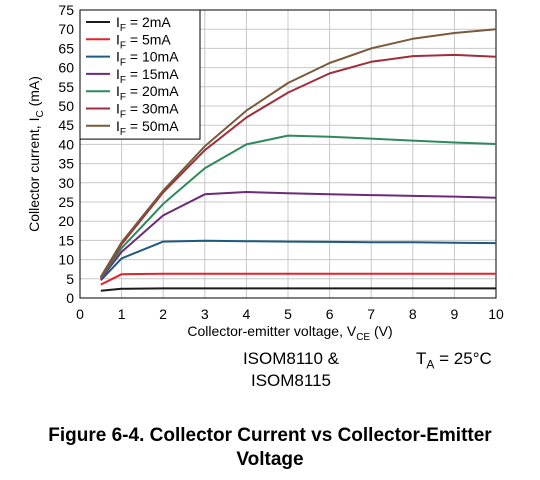 Image resolution: width=540 pixels, height=480 pixels. What do you see at coordinates (413, 314) in the screenshot?
I see `x-tick-label: 8` at bounding box center [413, 314].